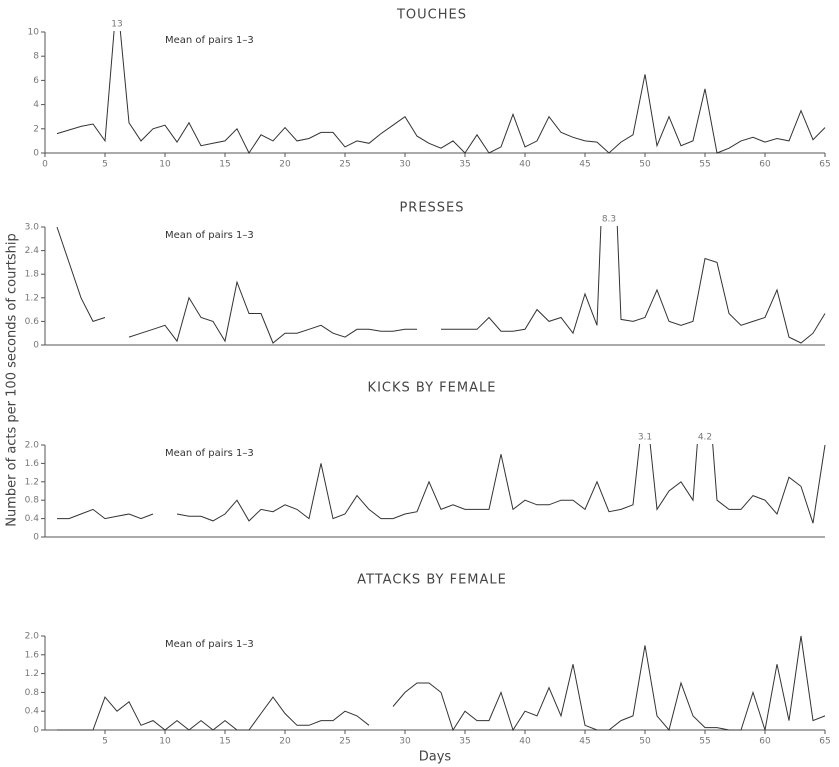 The width and height of the screenshot is (839, 767). What do you see at coordinates (435, 757) in the screenshot?
I see `x-axis-label: Days` at bounding box center [435, 757].